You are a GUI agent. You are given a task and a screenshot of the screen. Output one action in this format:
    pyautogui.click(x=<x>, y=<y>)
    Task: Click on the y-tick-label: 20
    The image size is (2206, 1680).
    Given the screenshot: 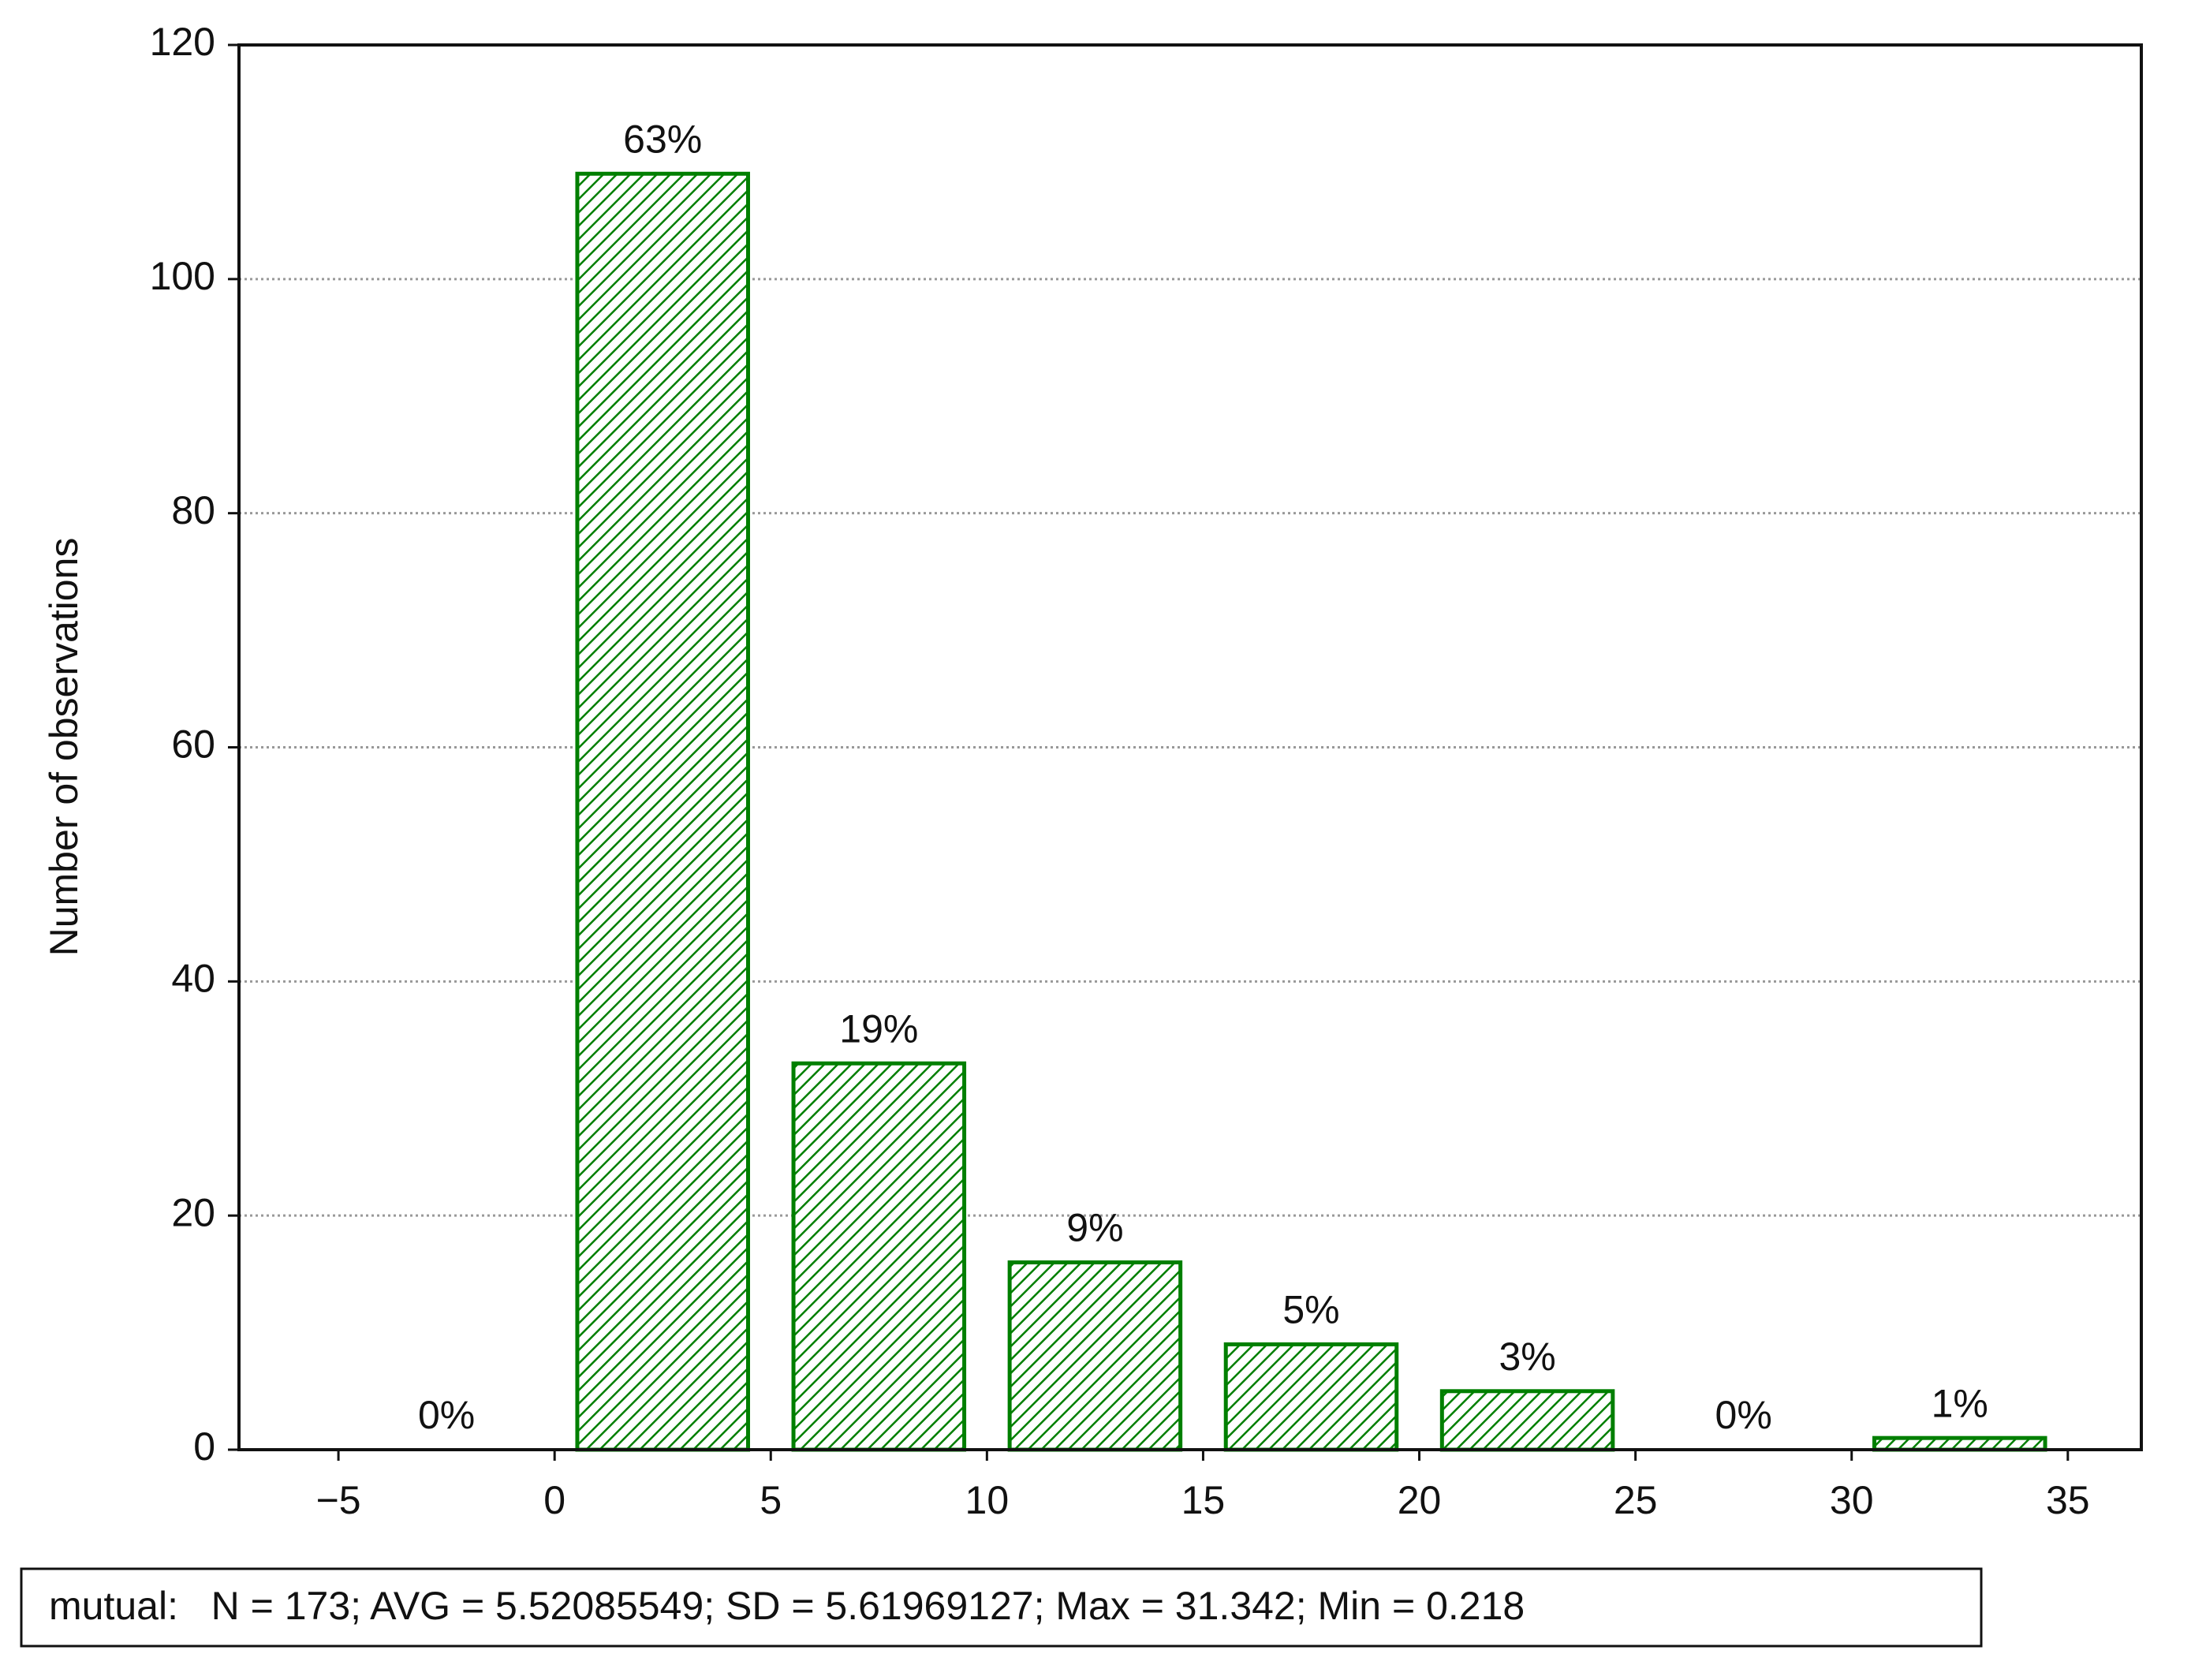 What is the action you would take?
    pyautogui.click(x=193, y=1212)
    